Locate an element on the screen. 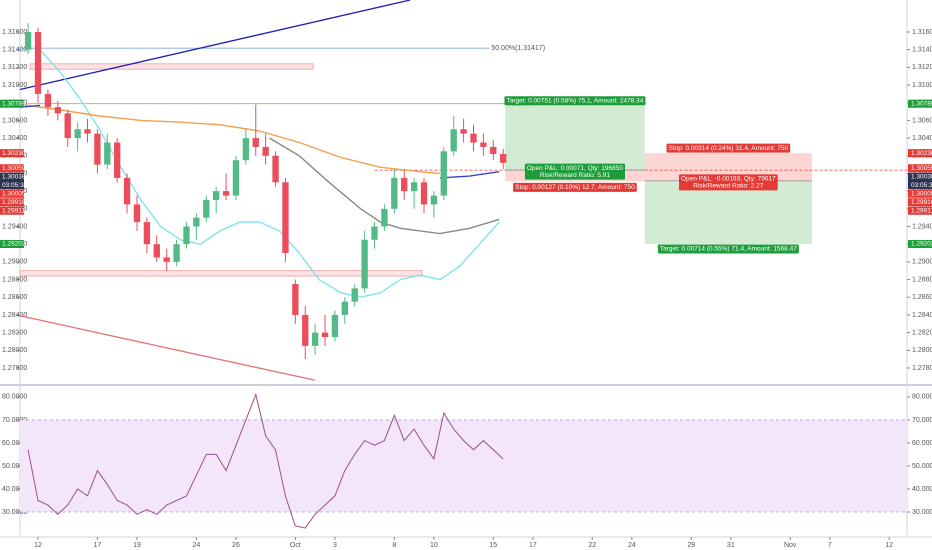  fib-label: 50.00%(1.31417) is located at coordinates (518, 48).